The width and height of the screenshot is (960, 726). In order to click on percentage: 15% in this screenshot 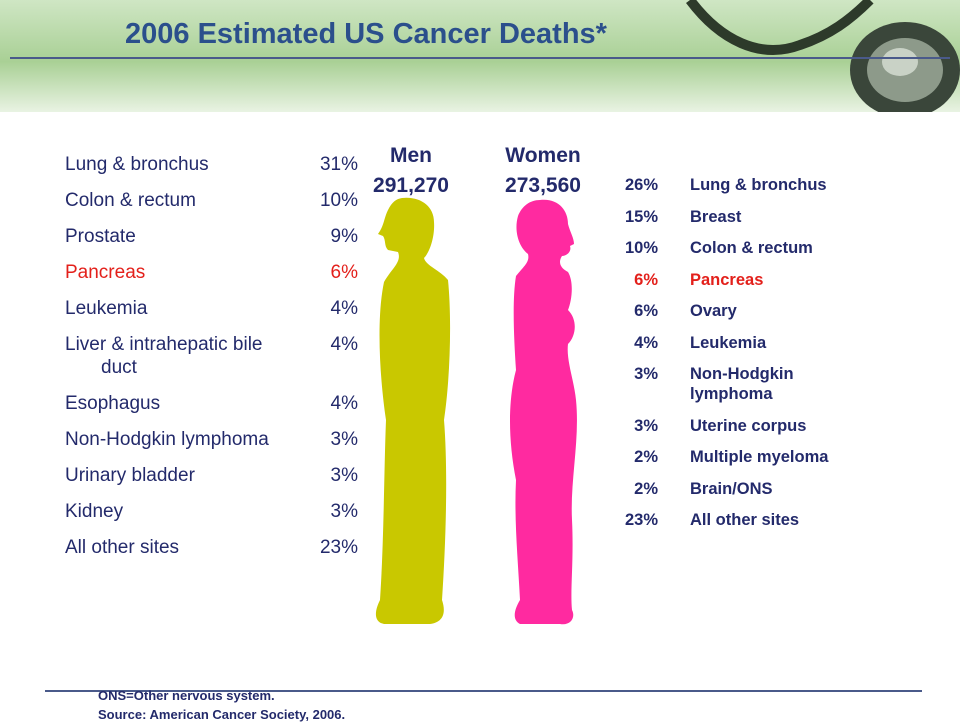, I will do `click(641, 216)`.